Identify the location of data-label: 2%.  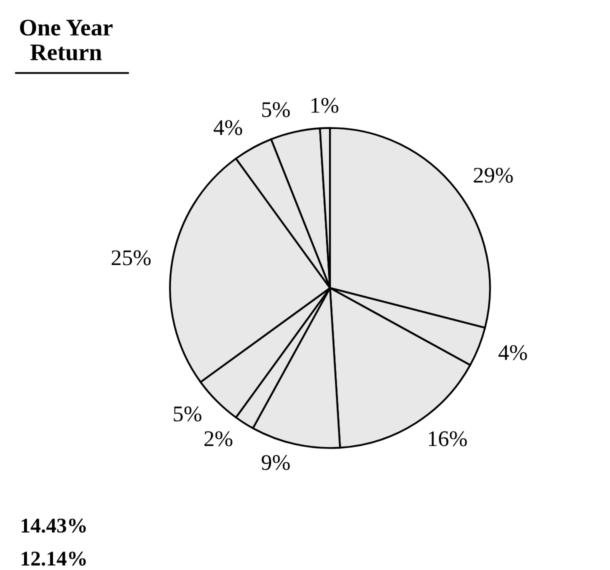
(218, 438).